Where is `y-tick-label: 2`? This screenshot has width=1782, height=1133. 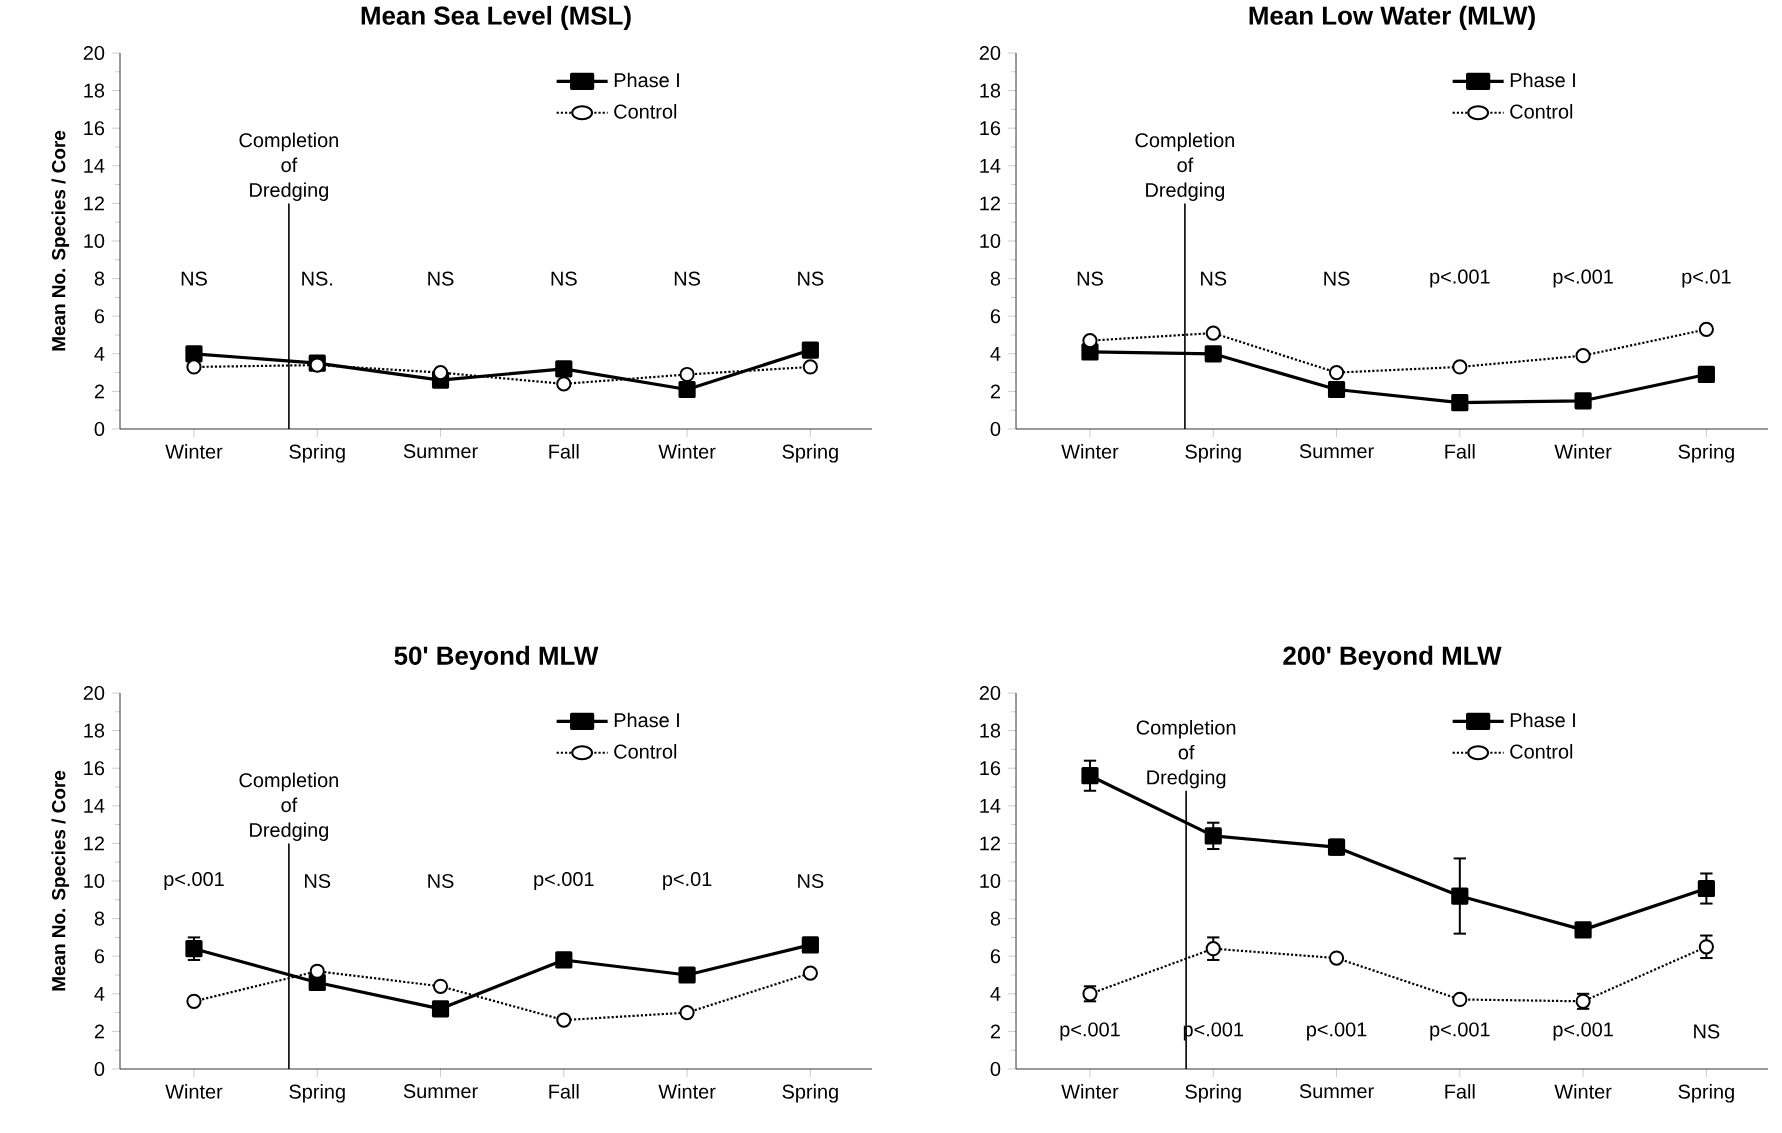 y-tick-label: 2 is located at coordinates (99, 391).